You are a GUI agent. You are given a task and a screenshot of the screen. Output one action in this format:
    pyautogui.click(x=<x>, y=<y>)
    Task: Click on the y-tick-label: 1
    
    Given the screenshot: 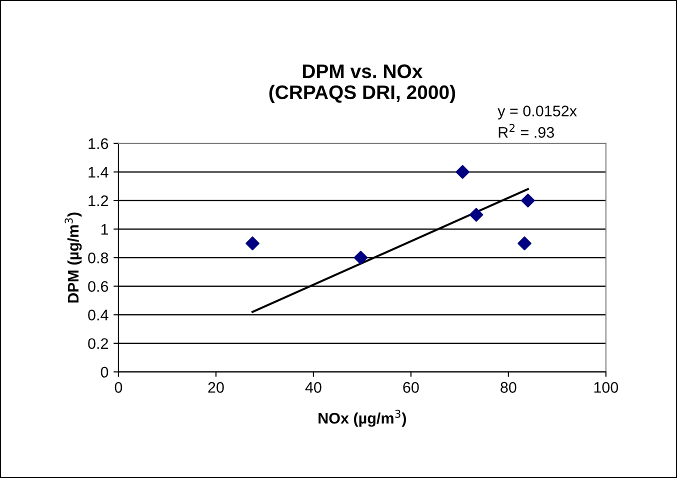 What is the action you would take?
    pyautogui.click(x=104, y=229)
    